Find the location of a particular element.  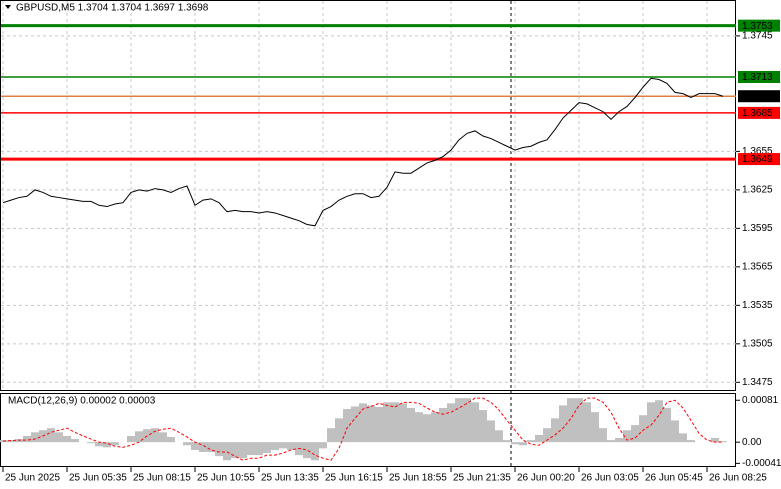

level-label: 1.3713 is located at coordinates (757, 77).